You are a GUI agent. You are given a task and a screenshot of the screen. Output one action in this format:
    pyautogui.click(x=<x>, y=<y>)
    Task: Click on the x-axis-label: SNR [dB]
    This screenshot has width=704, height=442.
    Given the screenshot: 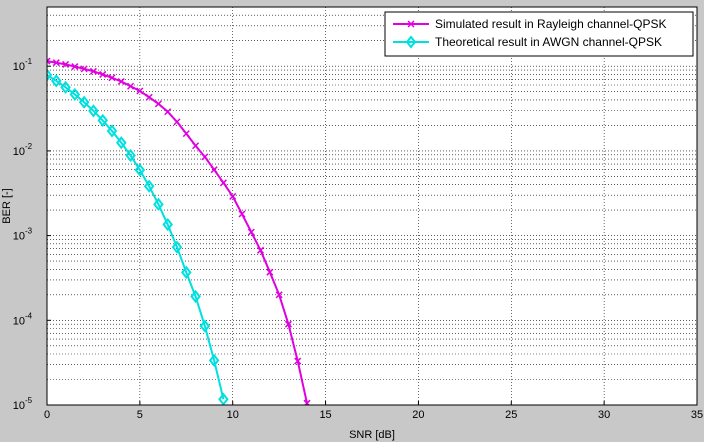 What is the action you would take?
    pyautogui.click(x=372, y=435)
    